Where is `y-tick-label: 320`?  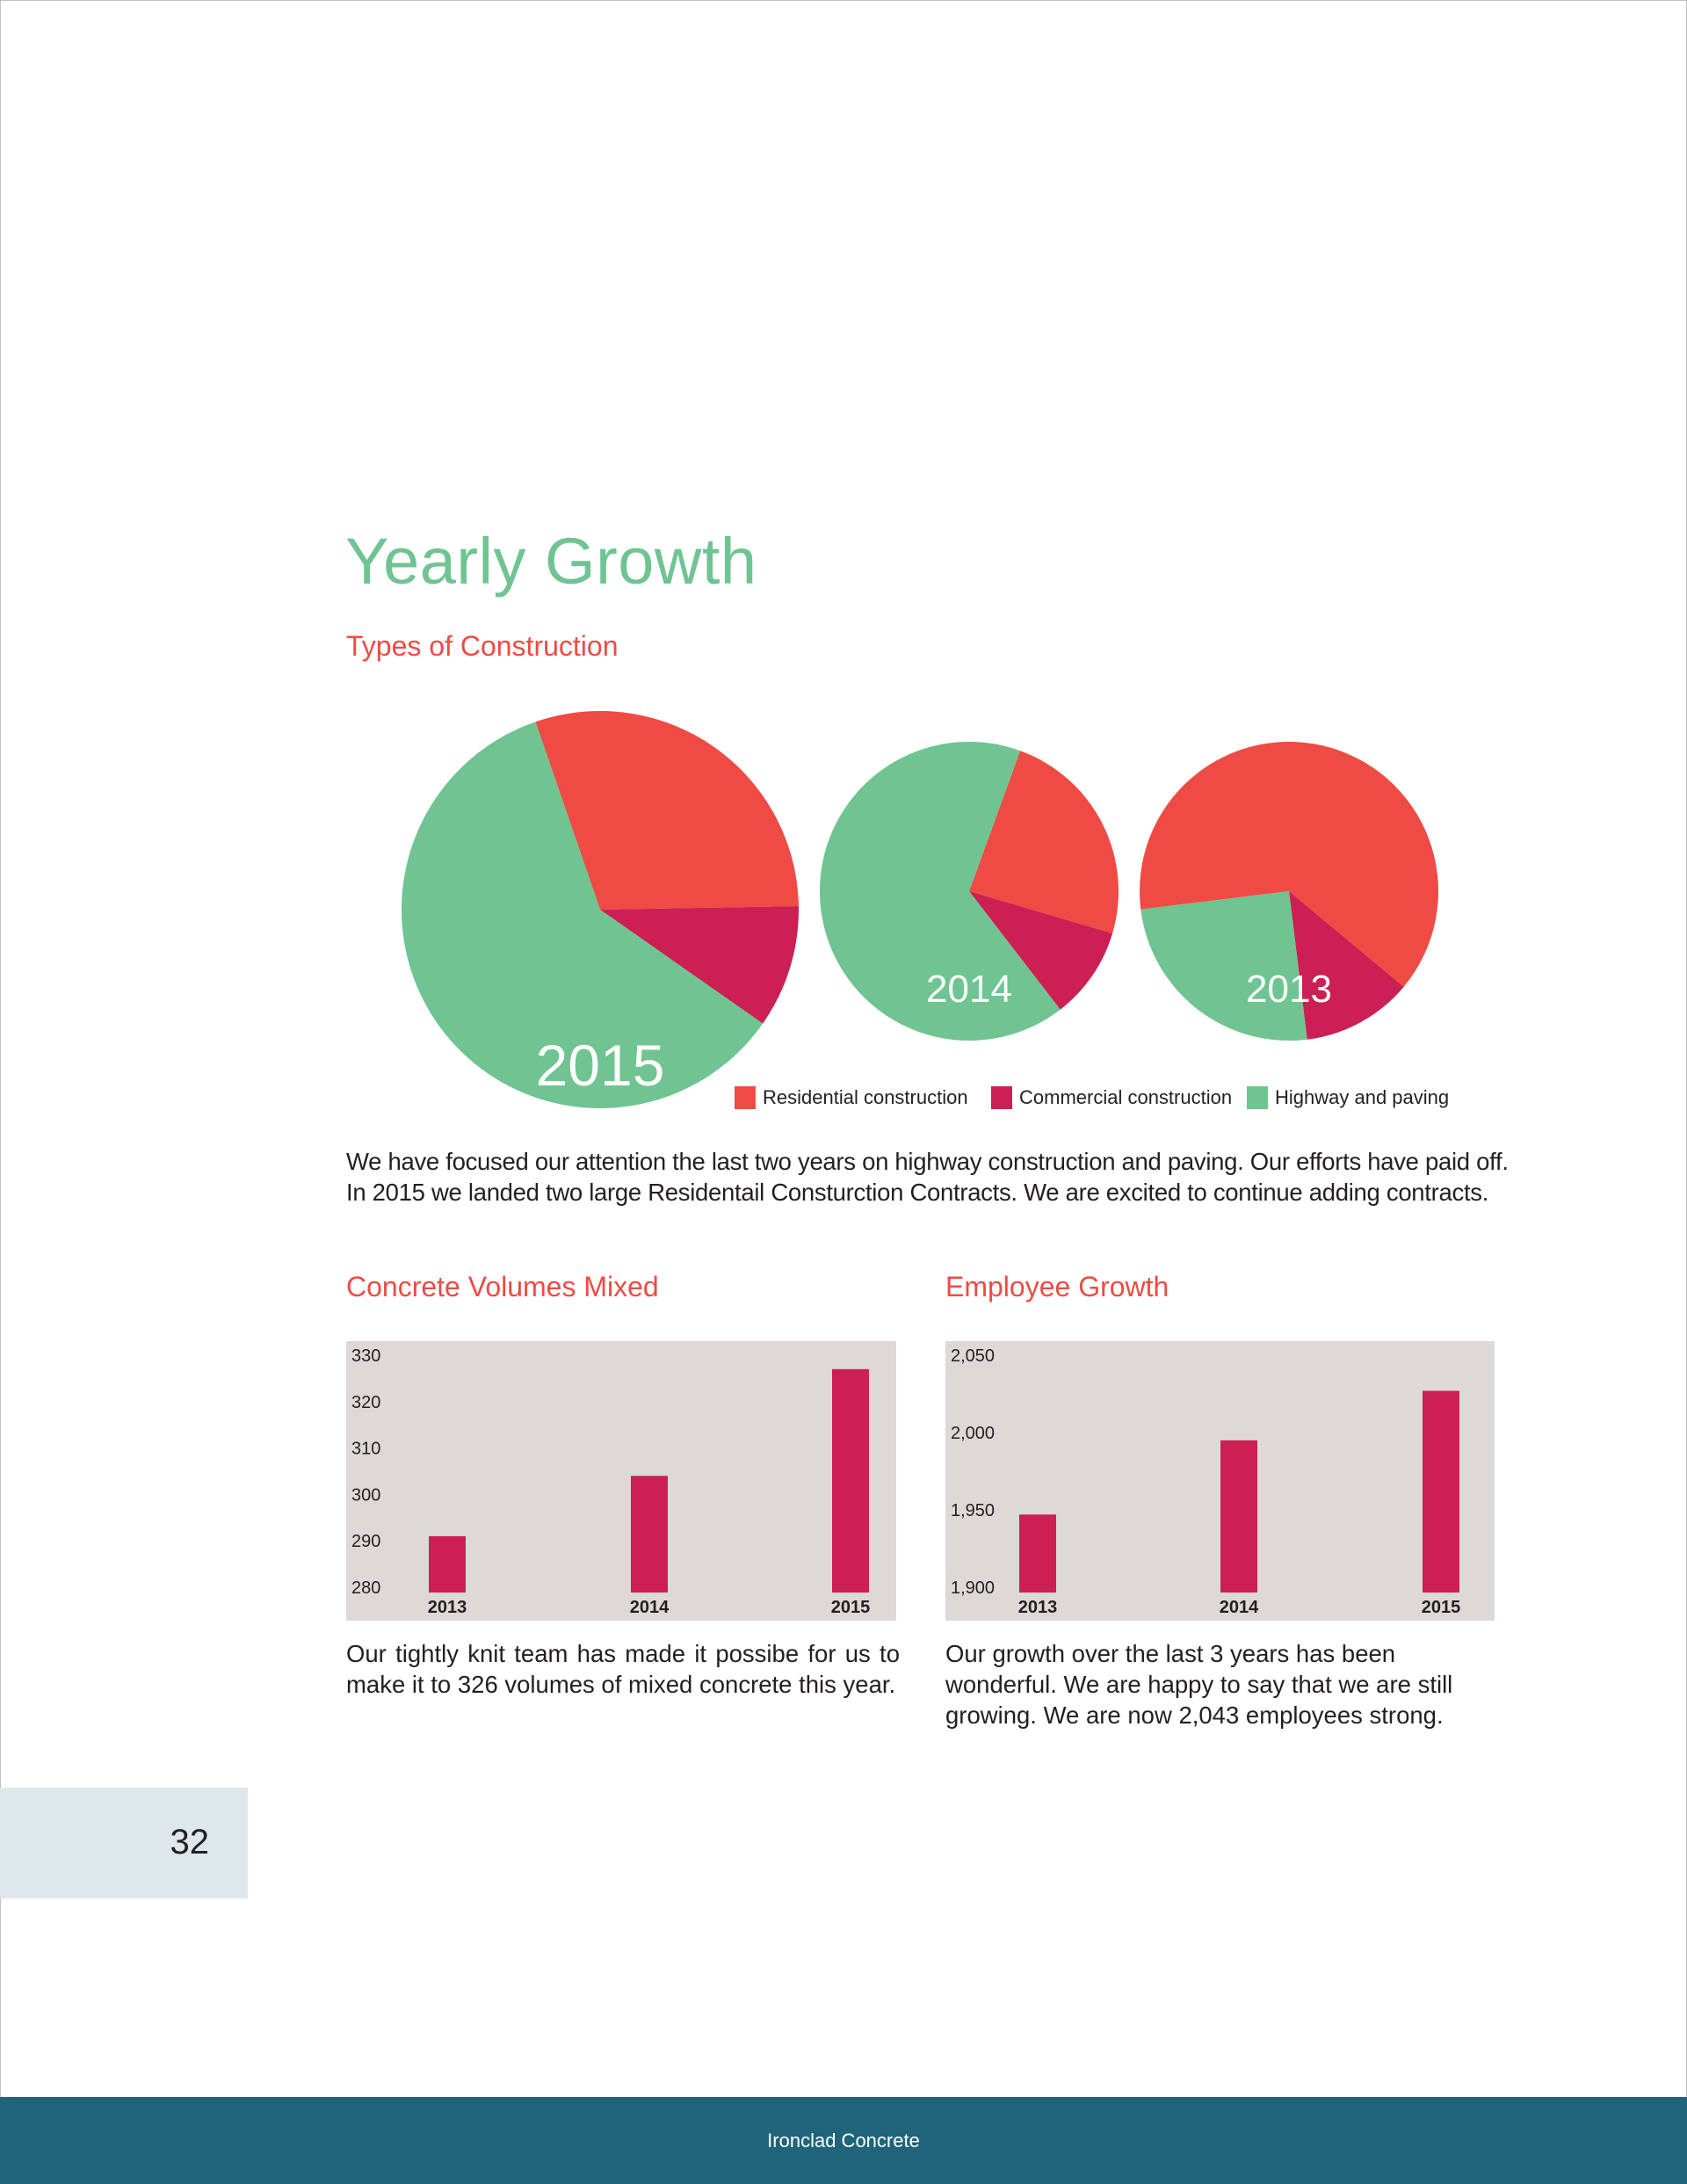 y-tick-label: 320 is located at coordinates (365, 1402).